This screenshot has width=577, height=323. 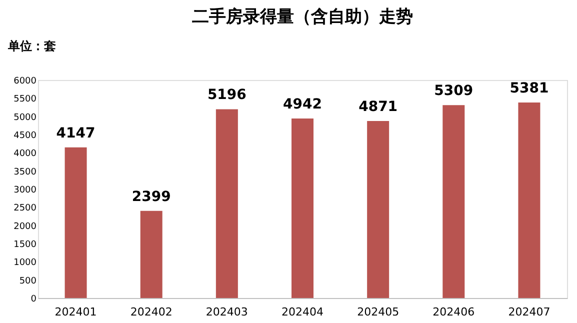 What do you see at coordinates (453, 312) in the screenshot?
I see `x-tick-label: 202406` at bounding box center [453, 312].